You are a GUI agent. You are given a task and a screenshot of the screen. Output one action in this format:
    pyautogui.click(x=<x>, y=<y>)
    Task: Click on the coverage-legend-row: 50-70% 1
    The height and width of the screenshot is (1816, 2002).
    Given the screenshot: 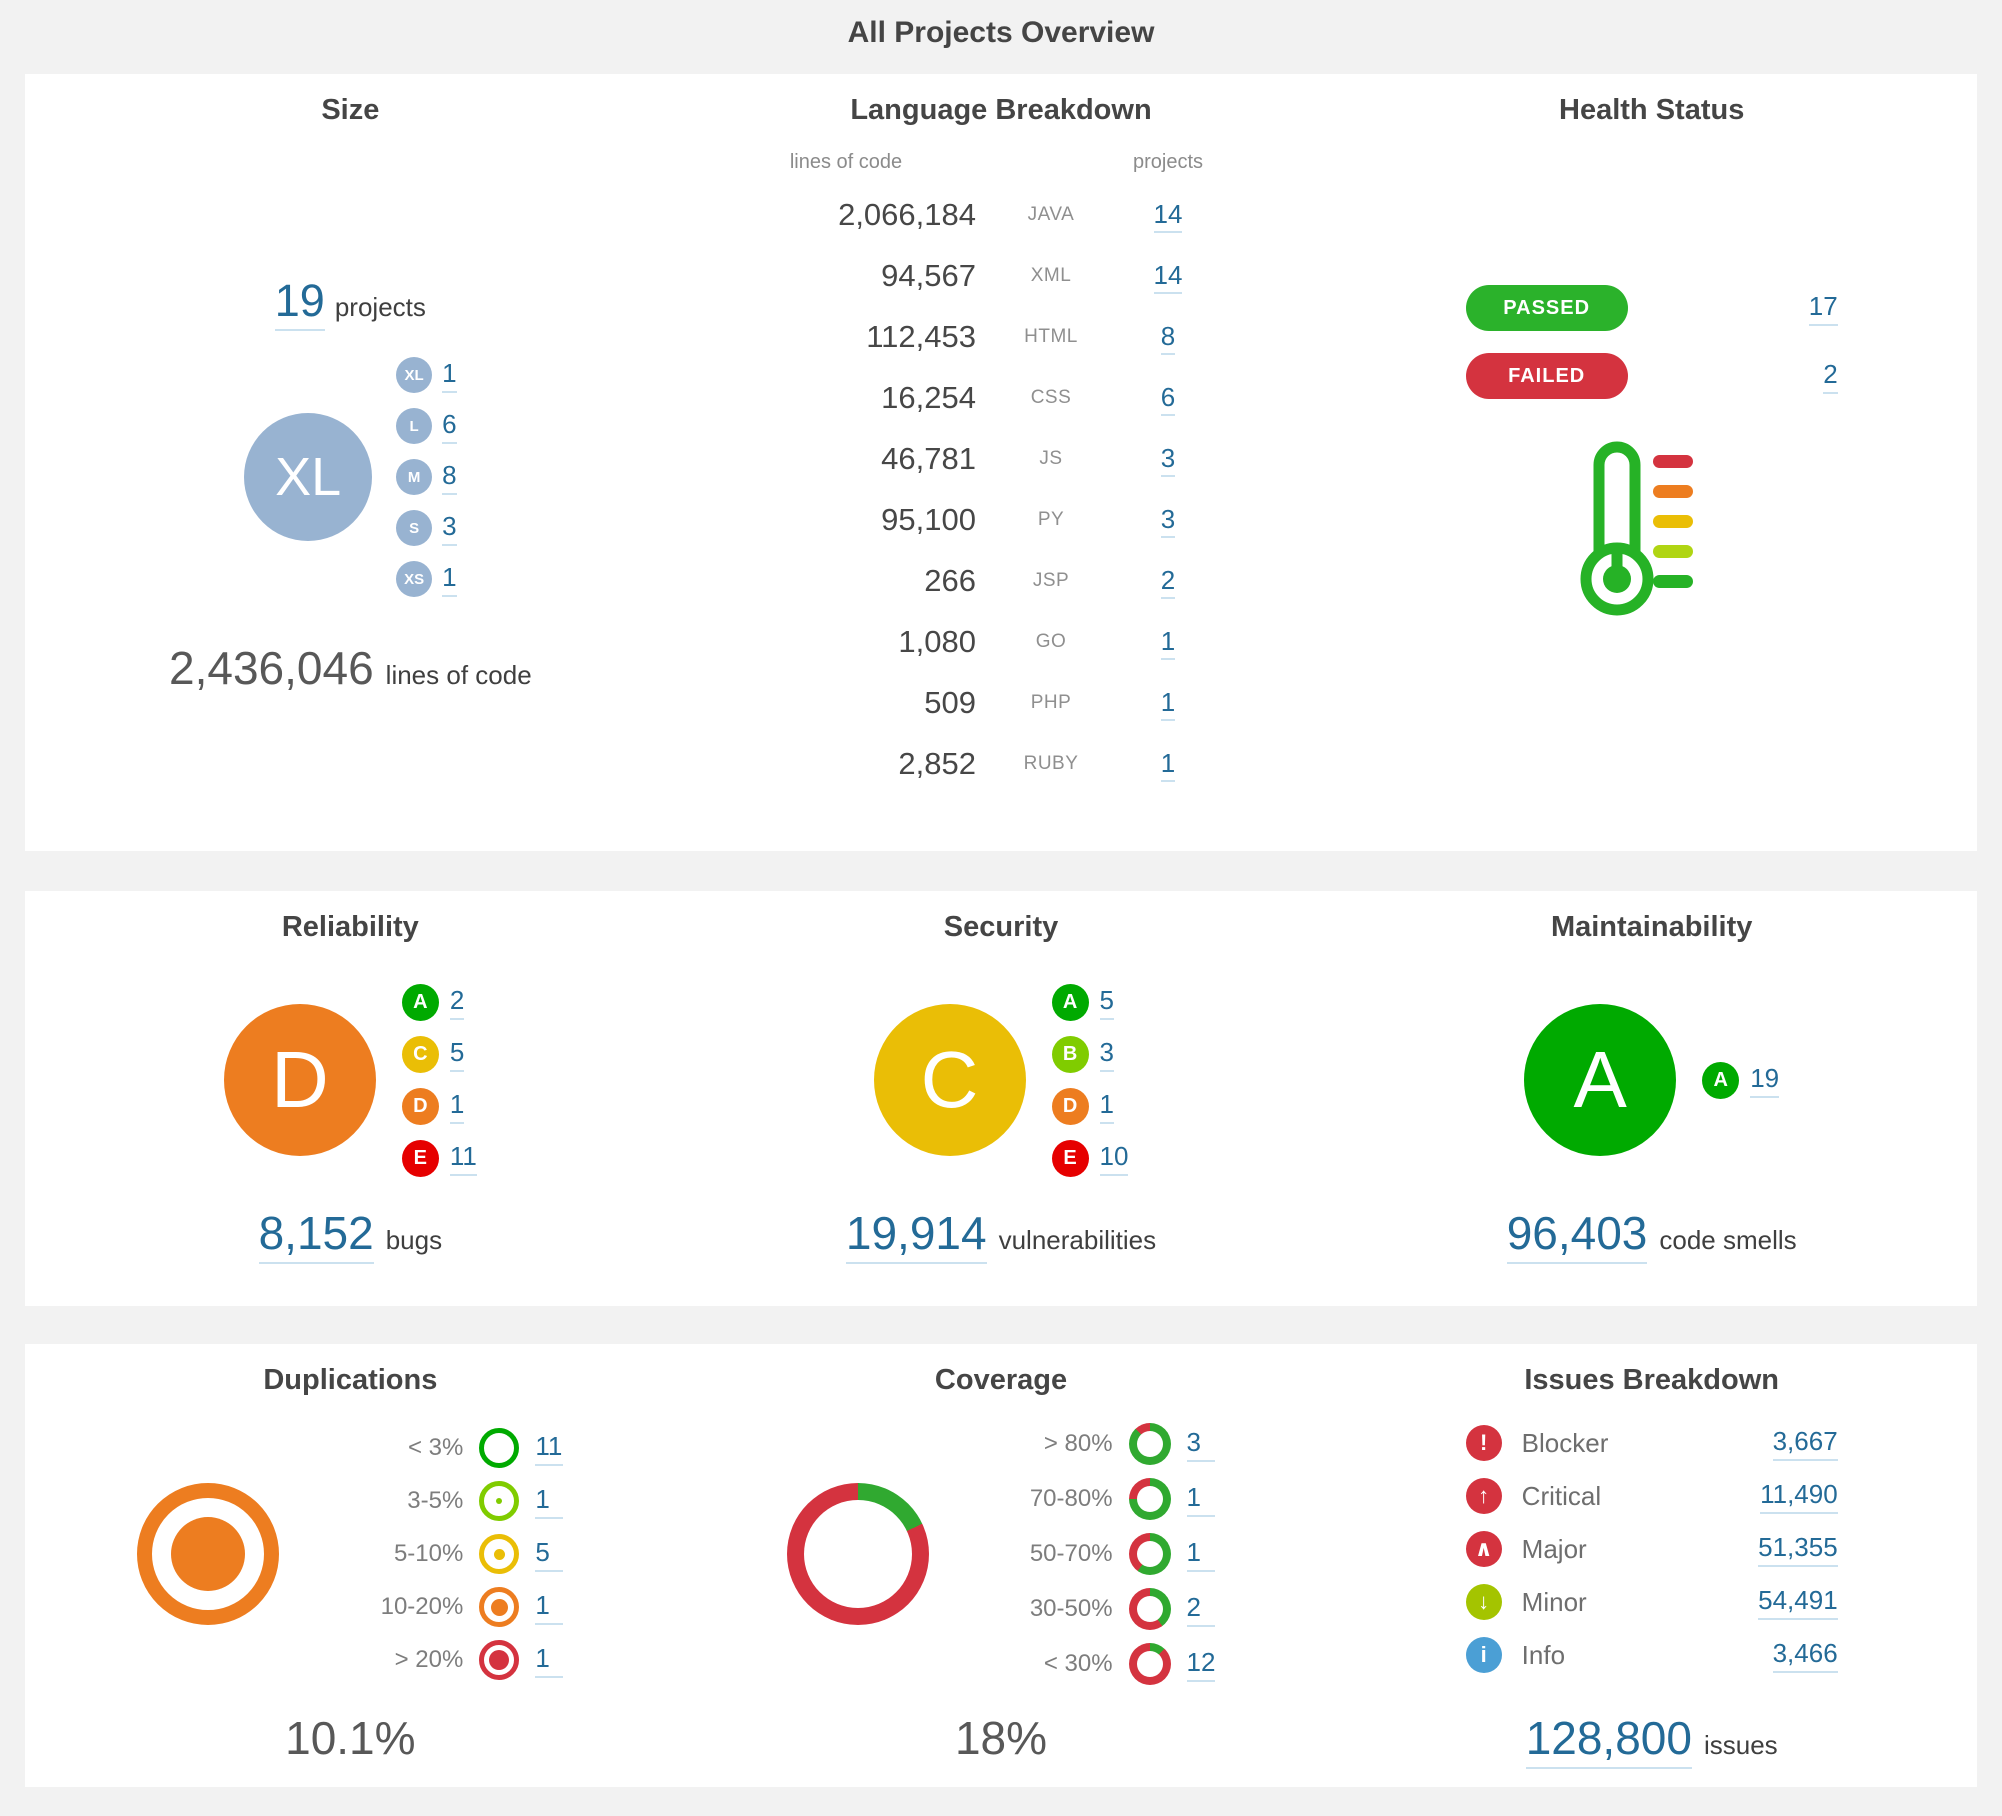 What is the action you would take?
    pyautogui.click(x=1098, y=1554)
    